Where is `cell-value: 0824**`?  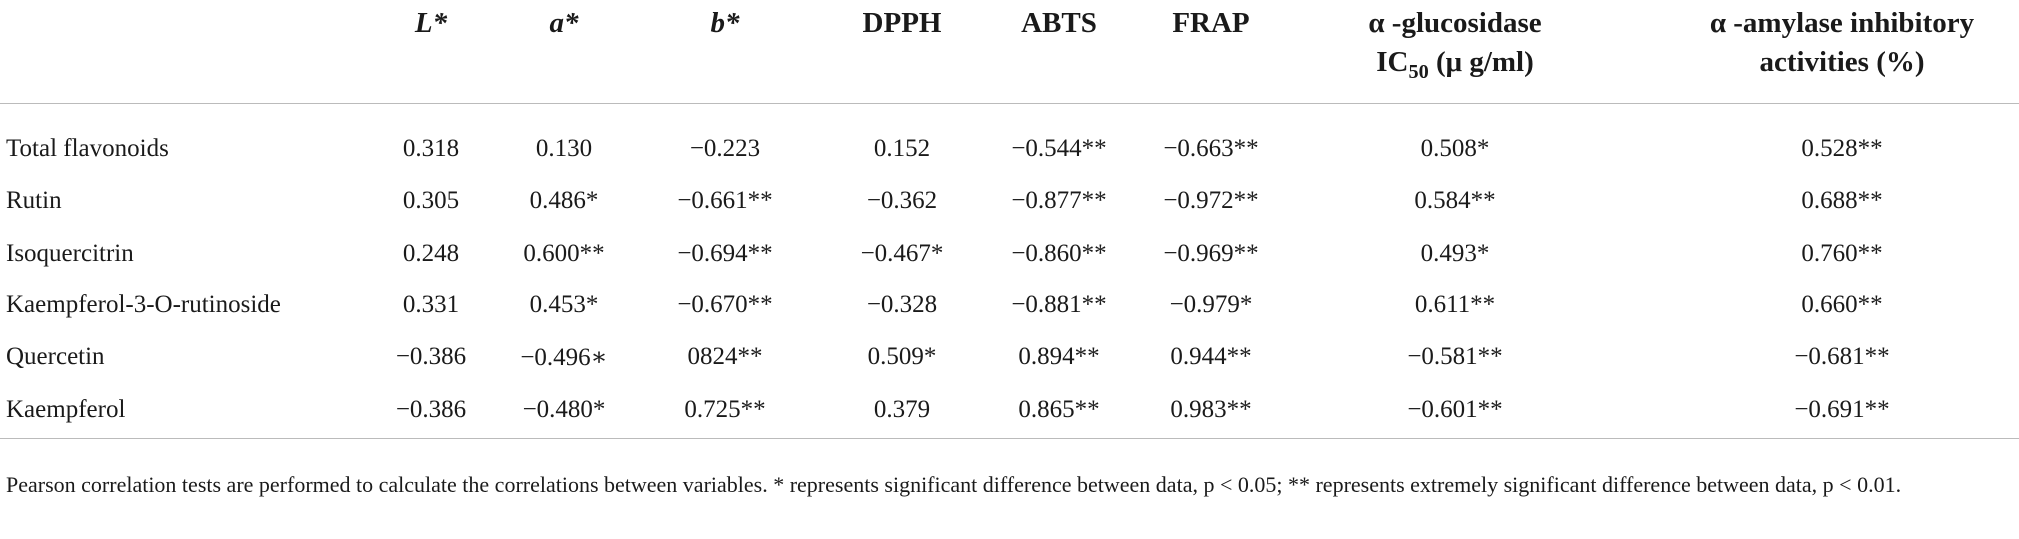 cell-value: 0824** is located at coordinates (725, 356).